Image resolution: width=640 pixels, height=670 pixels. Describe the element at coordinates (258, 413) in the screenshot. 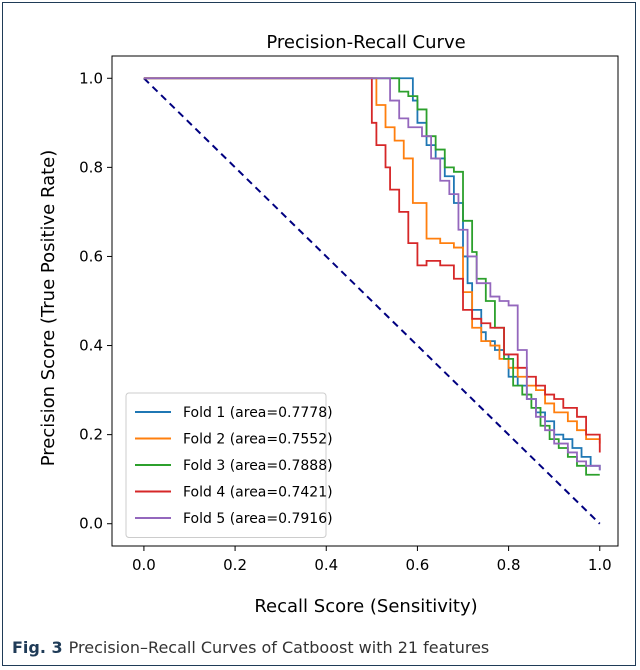

I see `legend-label-fold-1: Fold 1 (area=0.7778)` at that location.